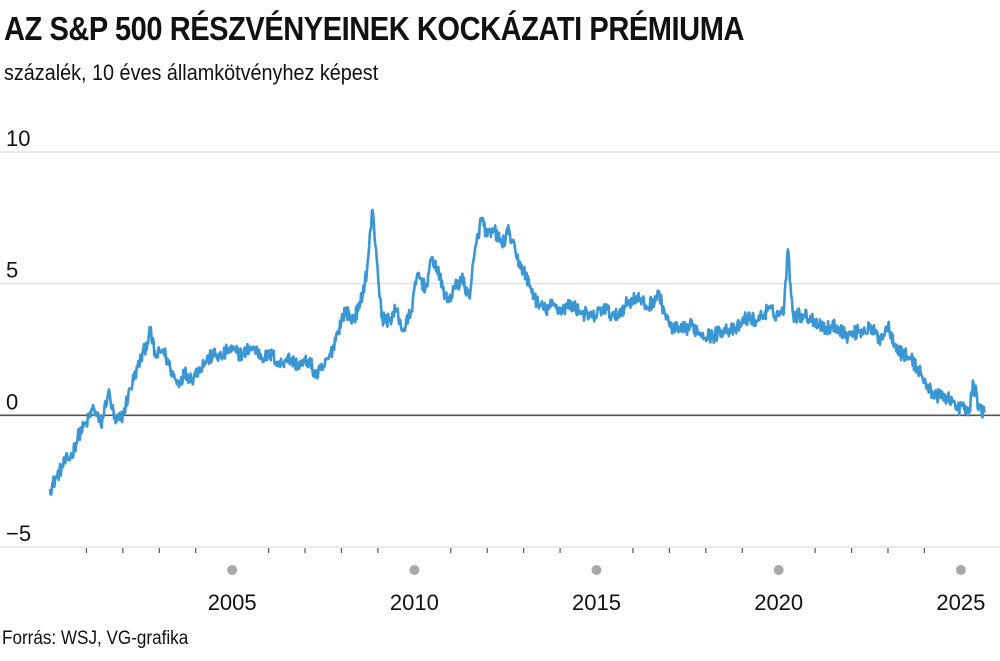  What do you see at coordinates (960, 602) in the screenshot?
I see `x-tick-label: 2025` at bounding box center [960, 602].